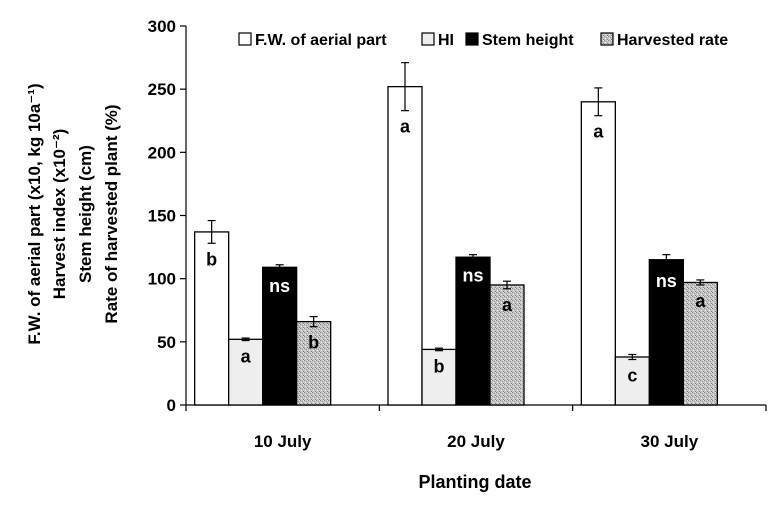  What do you see at coordinates (428, 39) in the screenshot?
I see `legend-swatch-hi` at bounding box center [428, 39].